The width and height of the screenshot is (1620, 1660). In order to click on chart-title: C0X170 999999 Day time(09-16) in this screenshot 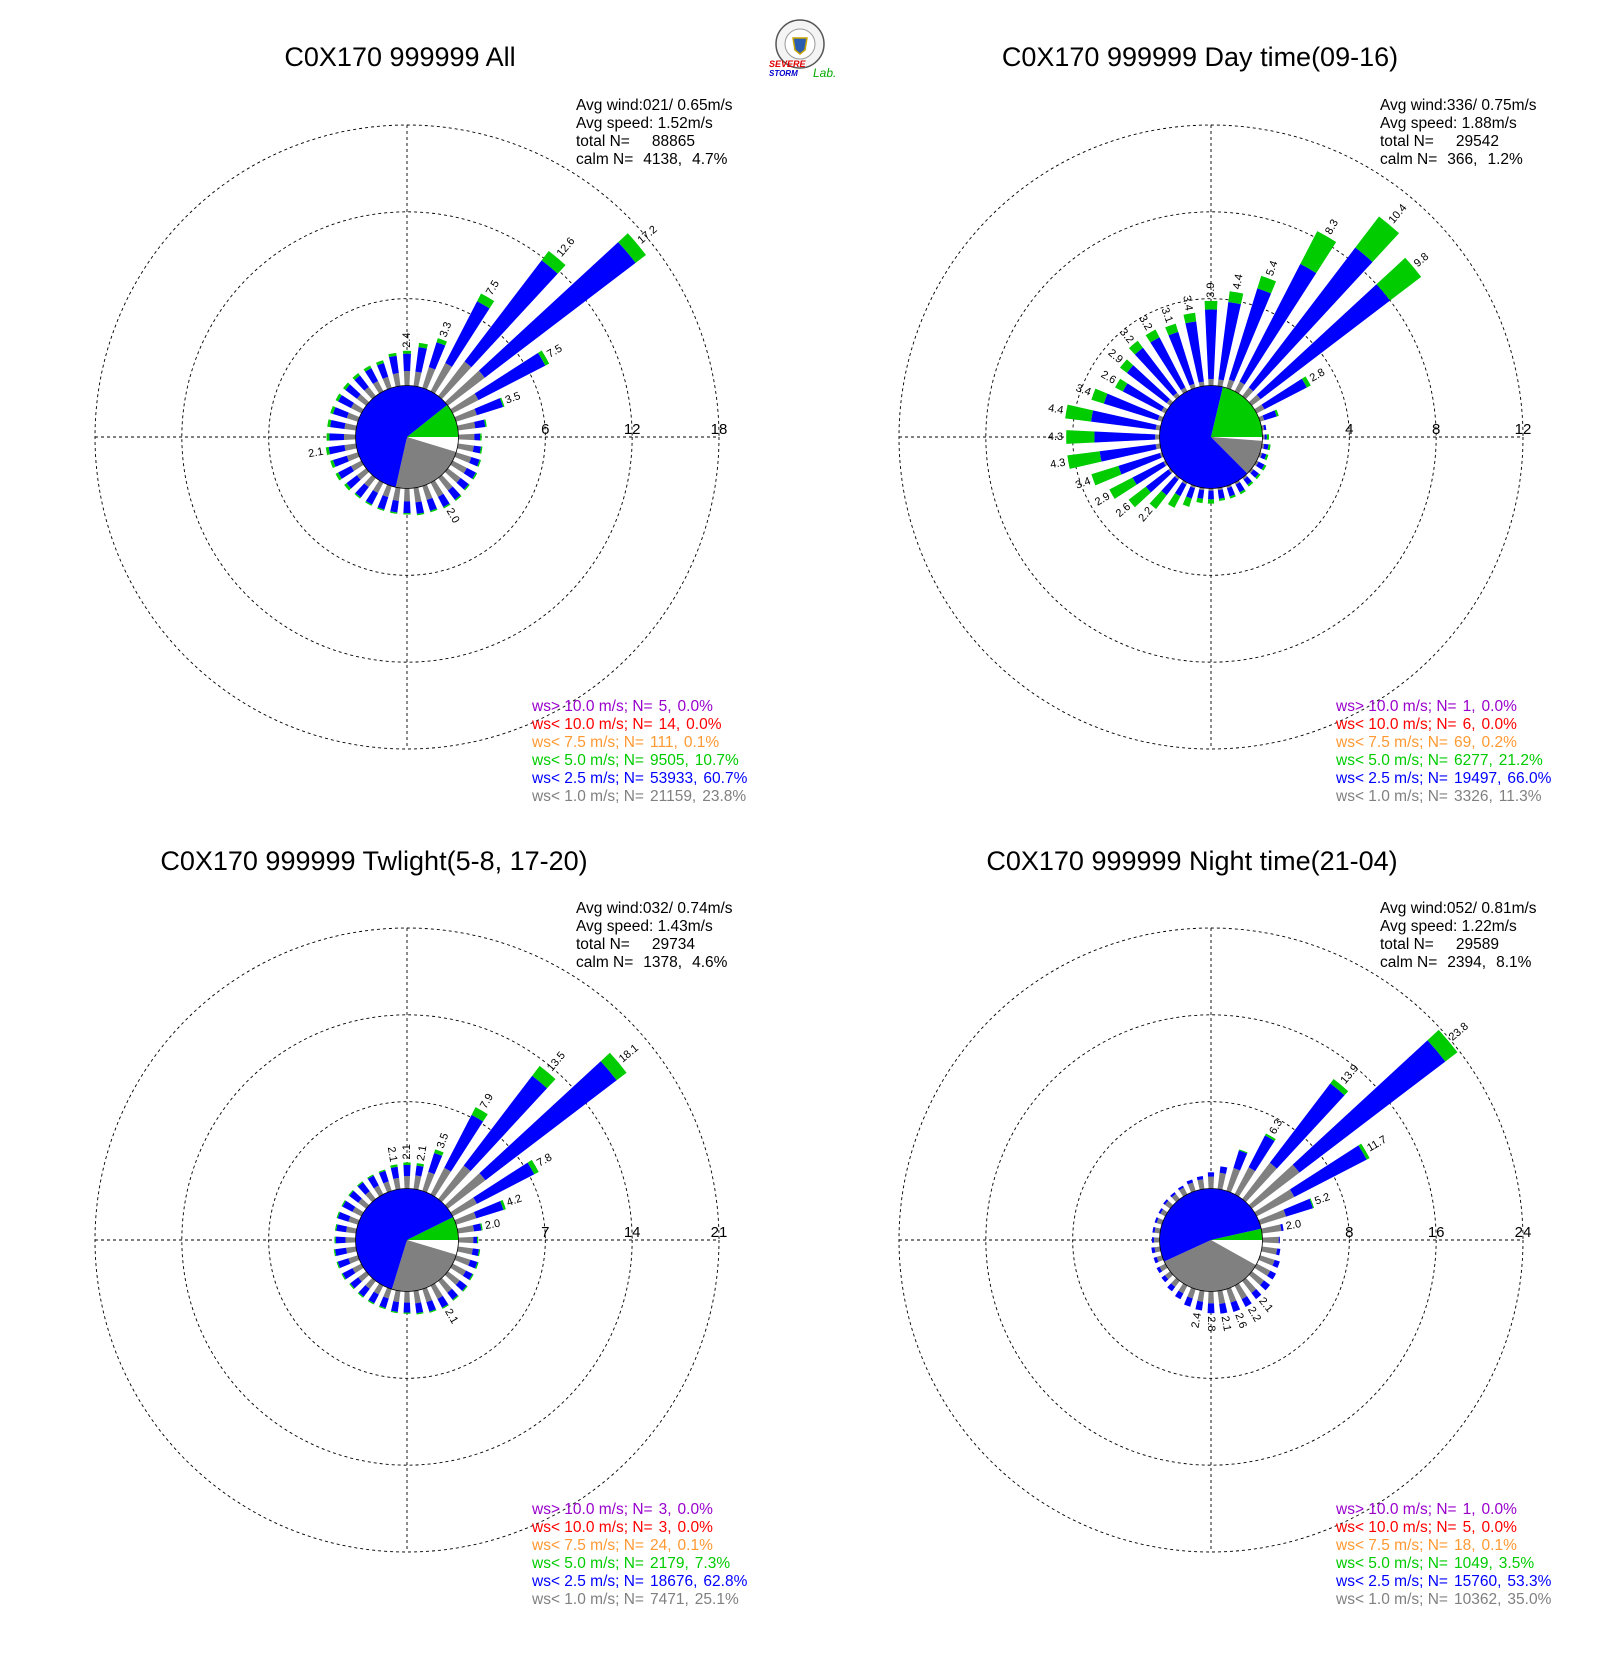, I will do `click(1200, 57)`.